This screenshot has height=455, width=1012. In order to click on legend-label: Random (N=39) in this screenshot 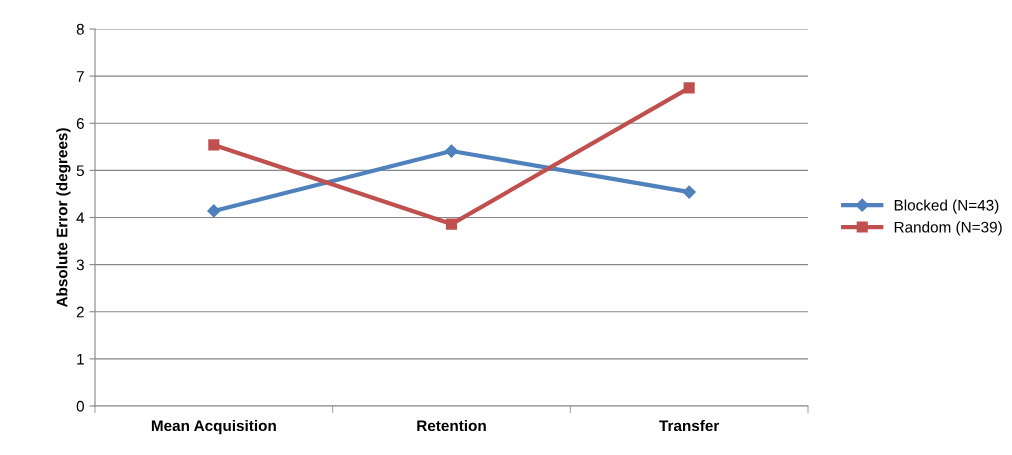, I will do `click(948, 228)`.